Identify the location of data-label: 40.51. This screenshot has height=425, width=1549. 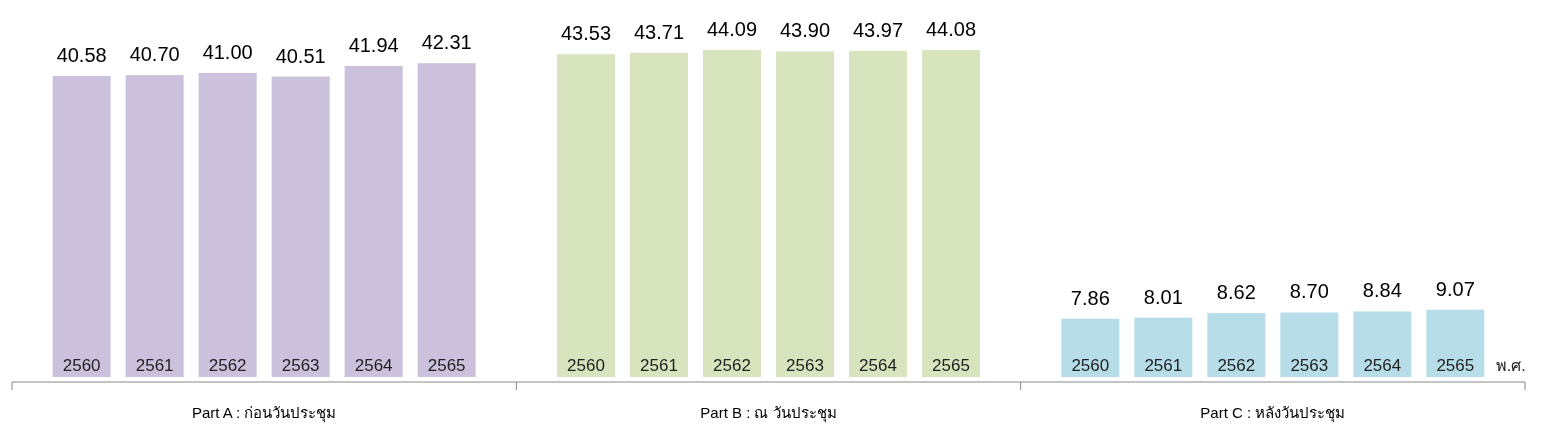
(300, 55).